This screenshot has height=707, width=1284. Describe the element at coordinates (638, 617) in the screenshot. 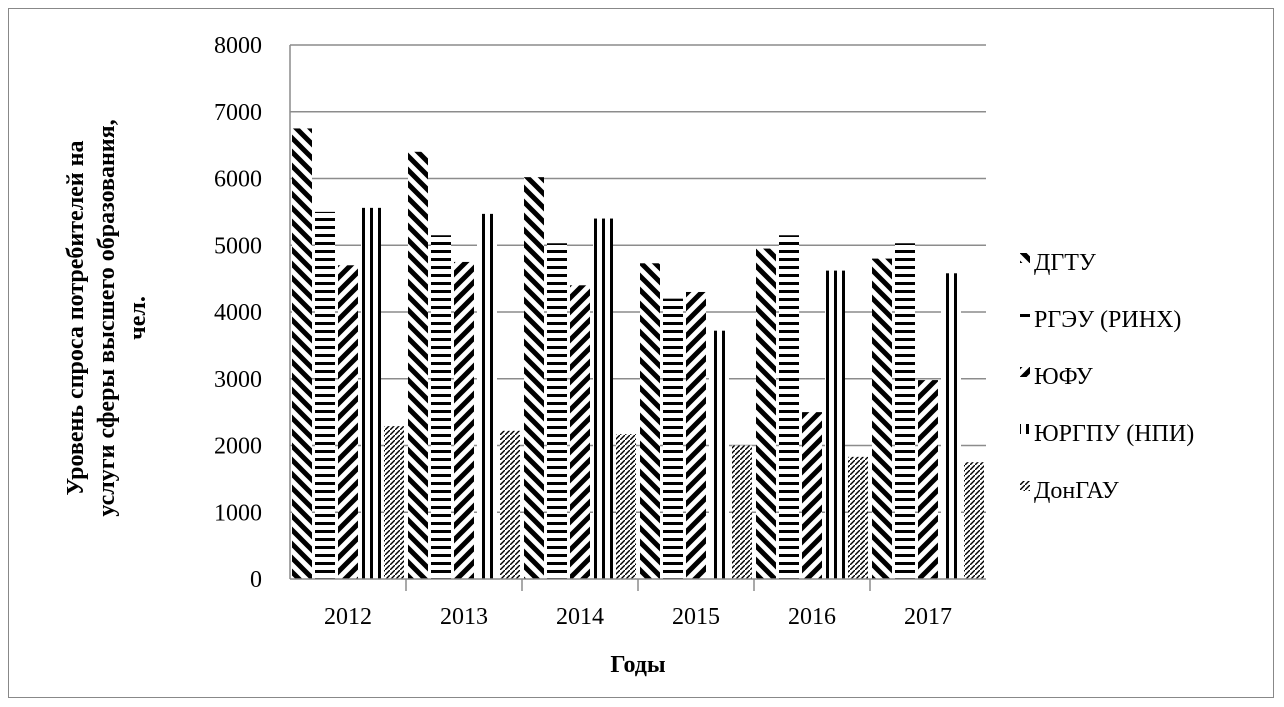

I see `x-tick-labels: 2012 2013 2014 2015 2016 2017` at that location.